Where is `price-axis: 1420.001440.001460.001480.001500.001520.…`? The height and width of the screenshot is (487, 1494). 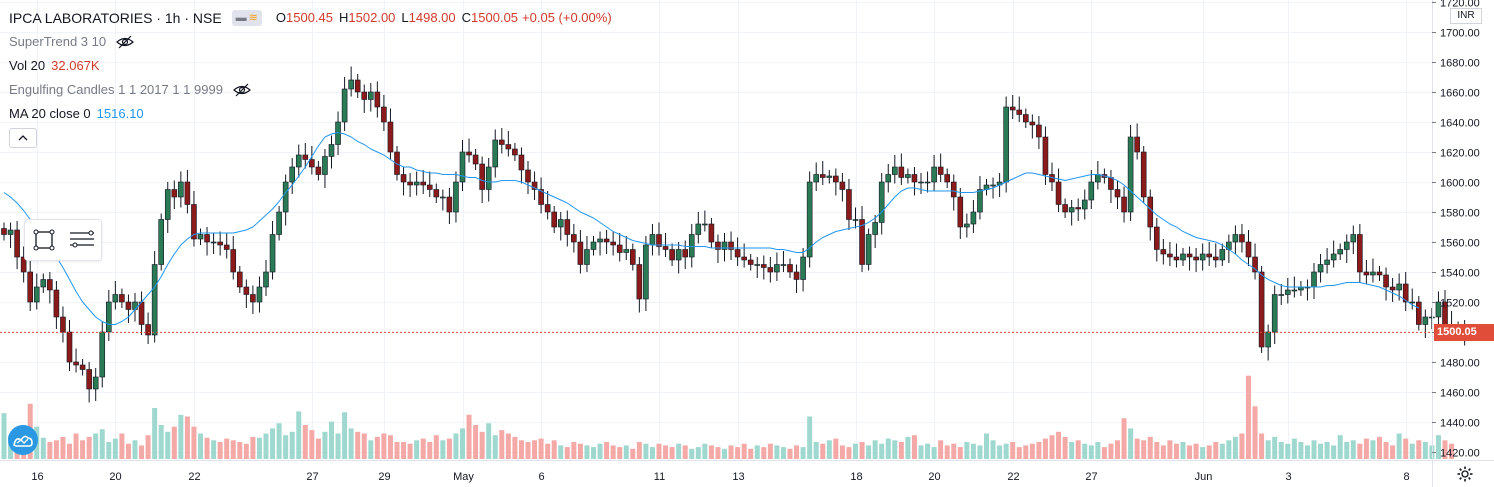
price-axis: 1420.001440.001460.001480.001500.001520.… is located at coordinates (1456, 230).